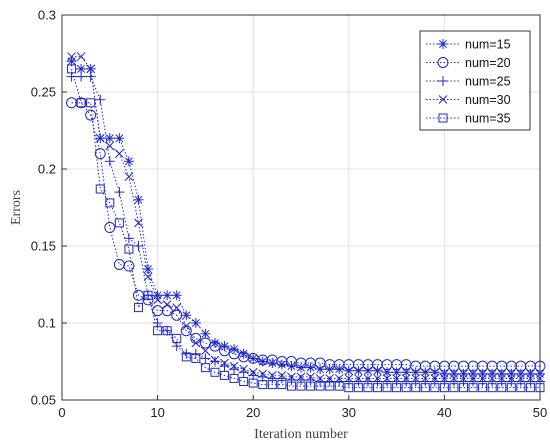 The height and width of the screenshot is (446, 550). I want to click on legend-item: num=20, so click(468, 63).